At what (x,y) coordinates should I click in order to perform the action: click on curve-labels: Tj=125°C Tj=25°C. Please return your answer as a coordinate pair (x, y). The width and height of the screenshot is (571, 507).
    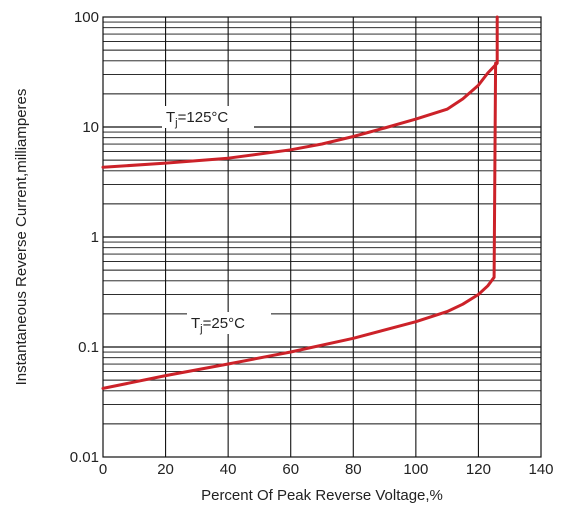
    Looking at the image, I should click on (216, 220).